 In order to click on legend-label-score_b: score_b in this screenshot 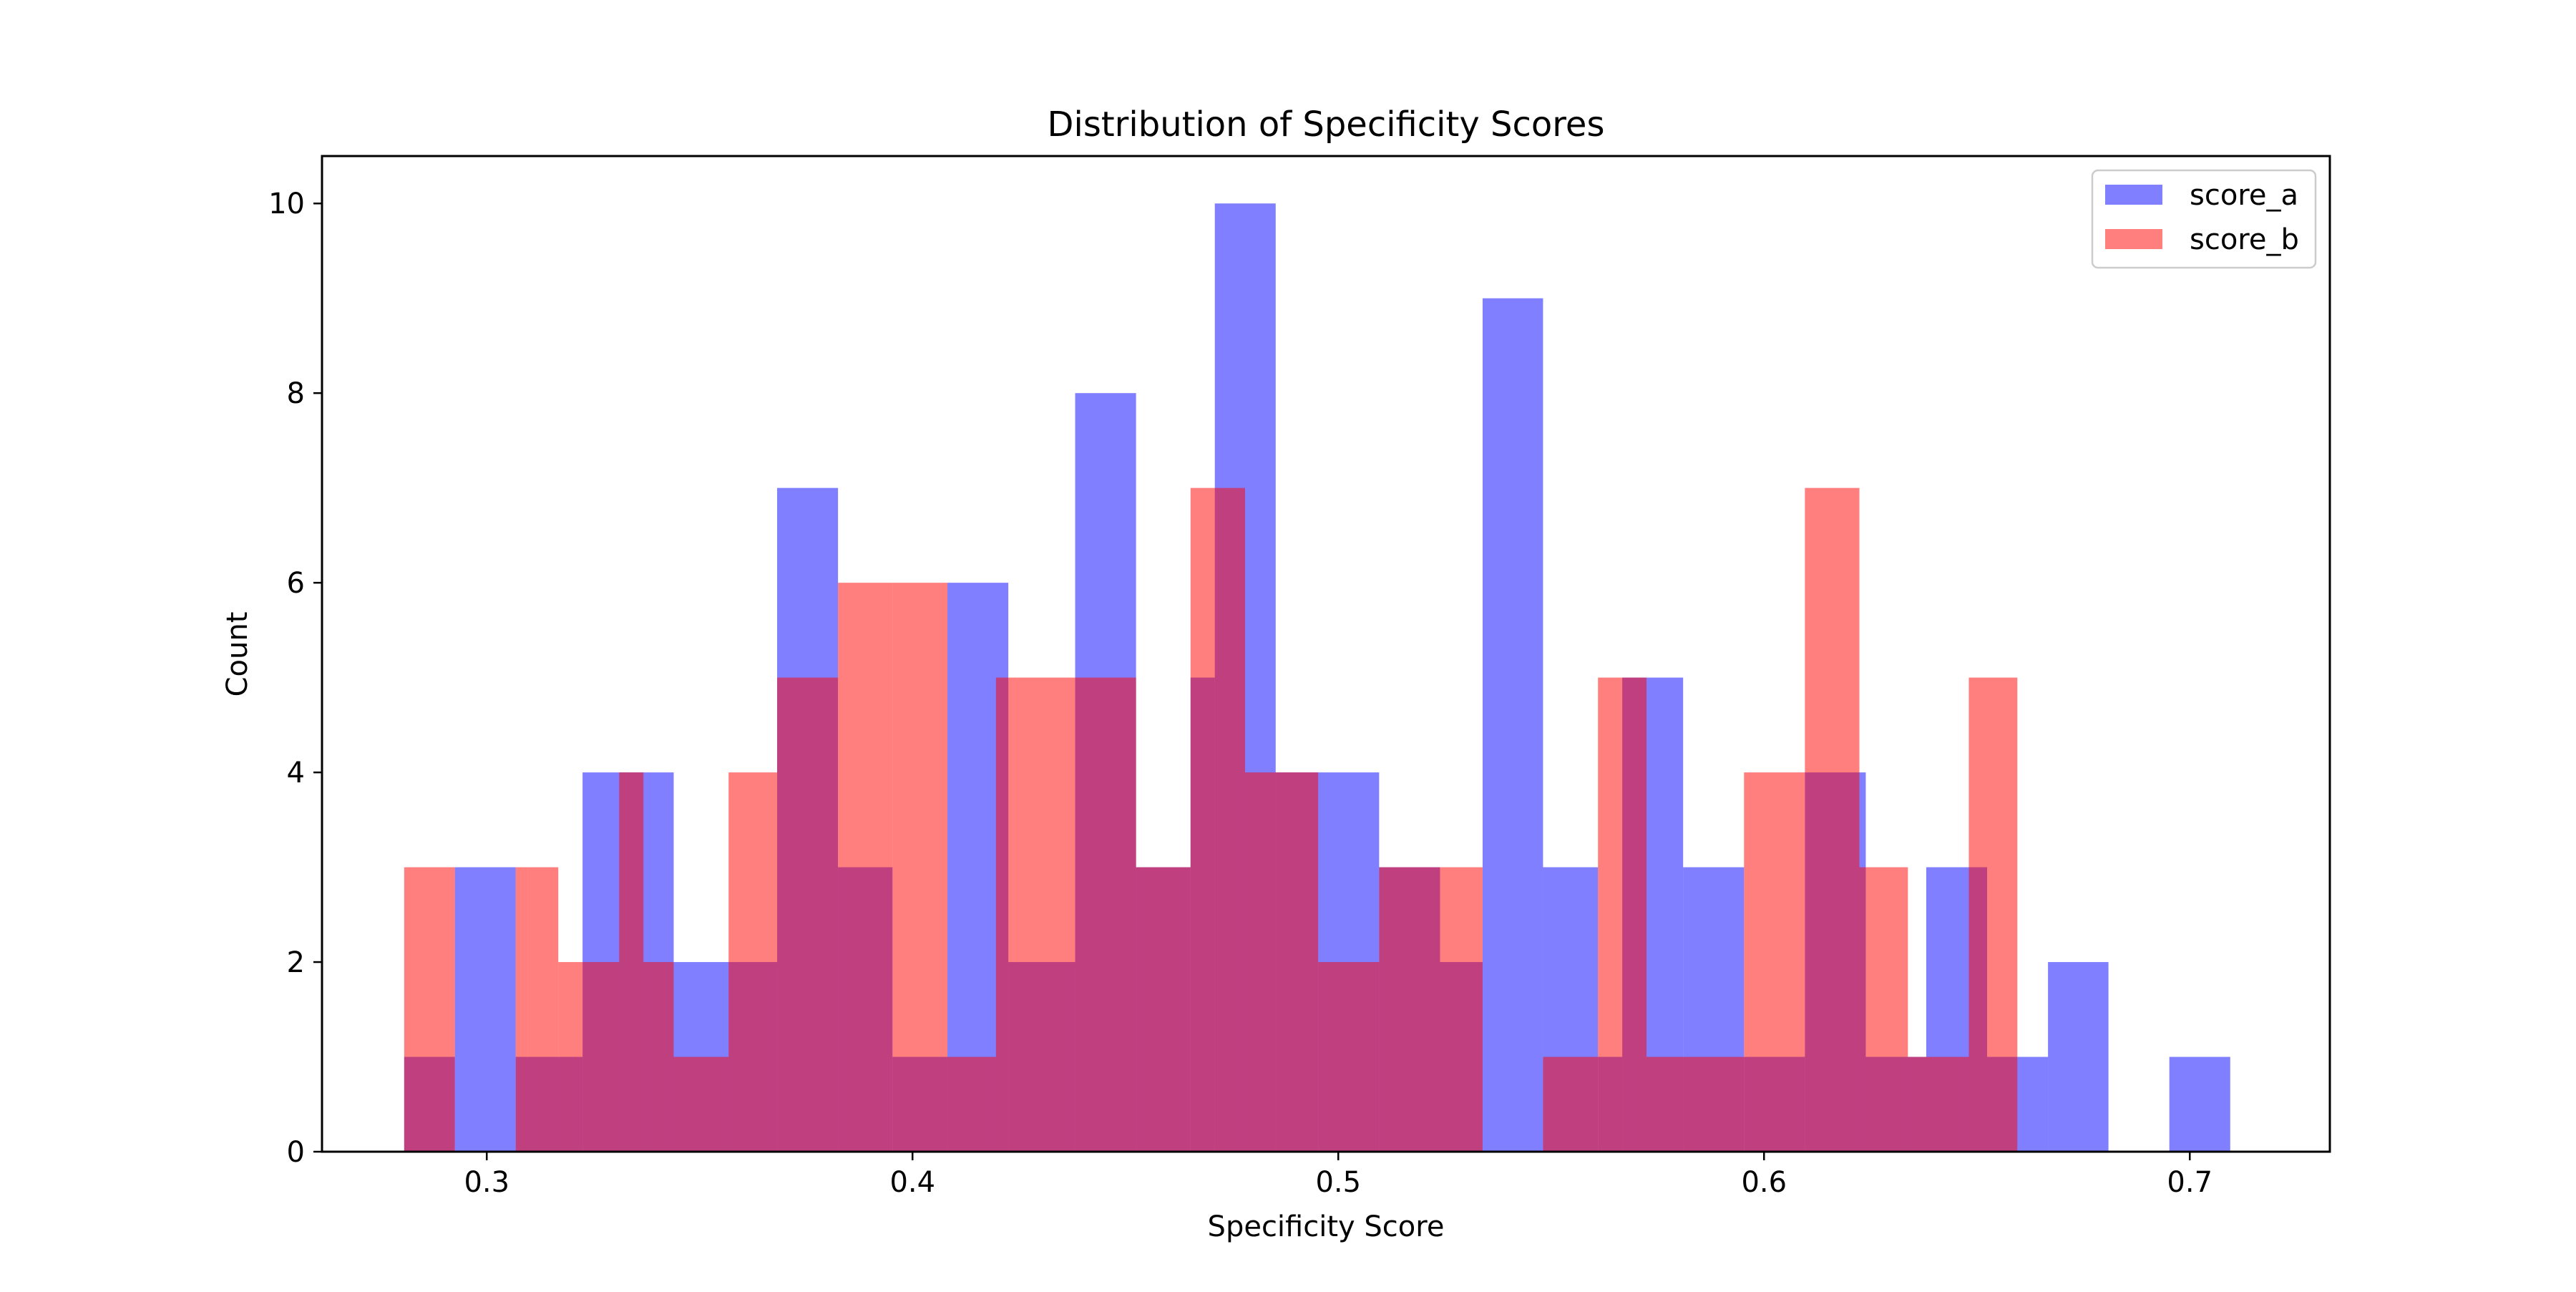, I will do `click(2244, 239)`.